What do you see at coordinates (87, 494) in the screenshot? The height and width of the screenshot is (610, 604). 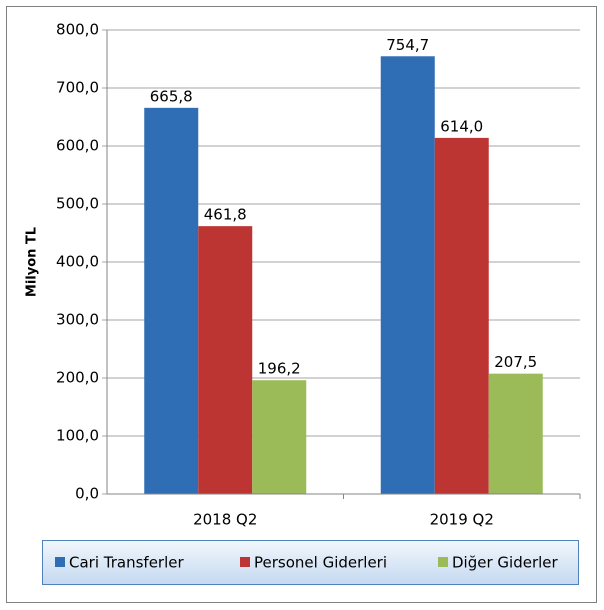 I see `y-tick-label: 0,0` at bounding box center [87, 494].